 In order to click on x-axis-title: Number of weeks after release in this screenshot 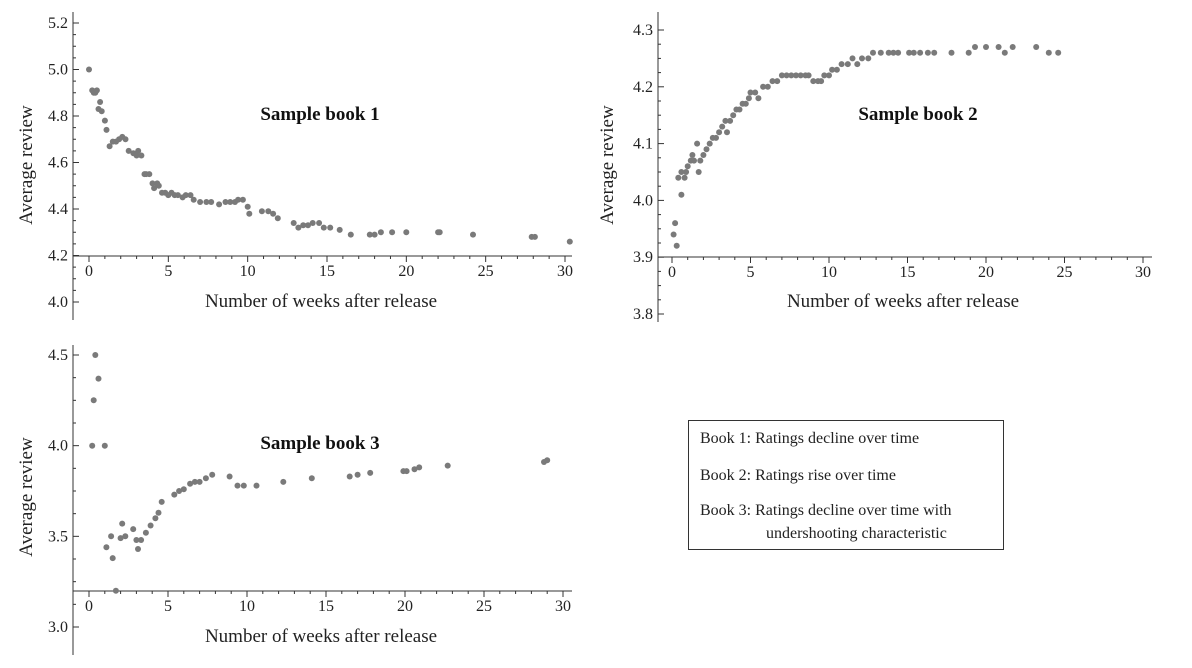, I will do `click(321, 301)`.